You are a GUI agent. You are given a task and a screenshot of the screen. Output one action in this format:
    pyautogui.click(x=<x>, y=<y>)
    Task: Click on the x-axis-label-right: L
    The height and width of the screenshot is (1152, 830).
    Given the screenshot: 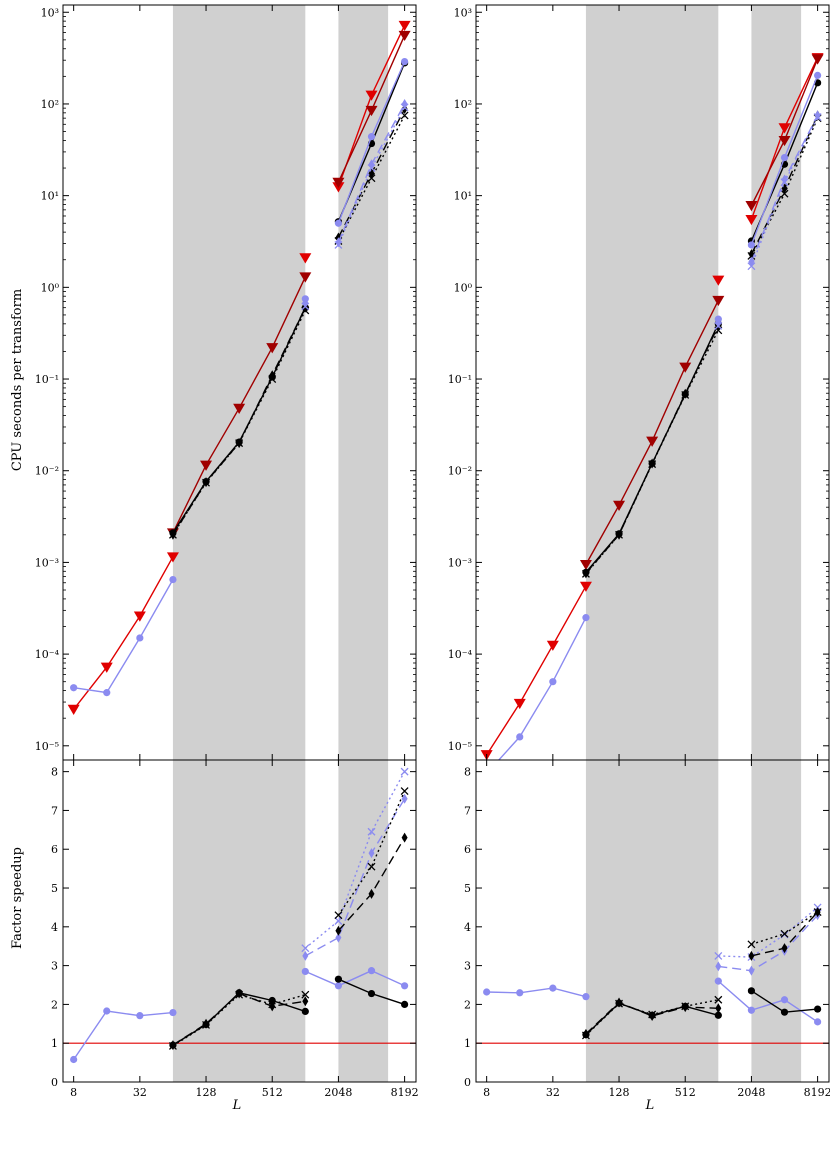 What is the action you would take?
    pyautogui.click(x=650, y=1105)
    